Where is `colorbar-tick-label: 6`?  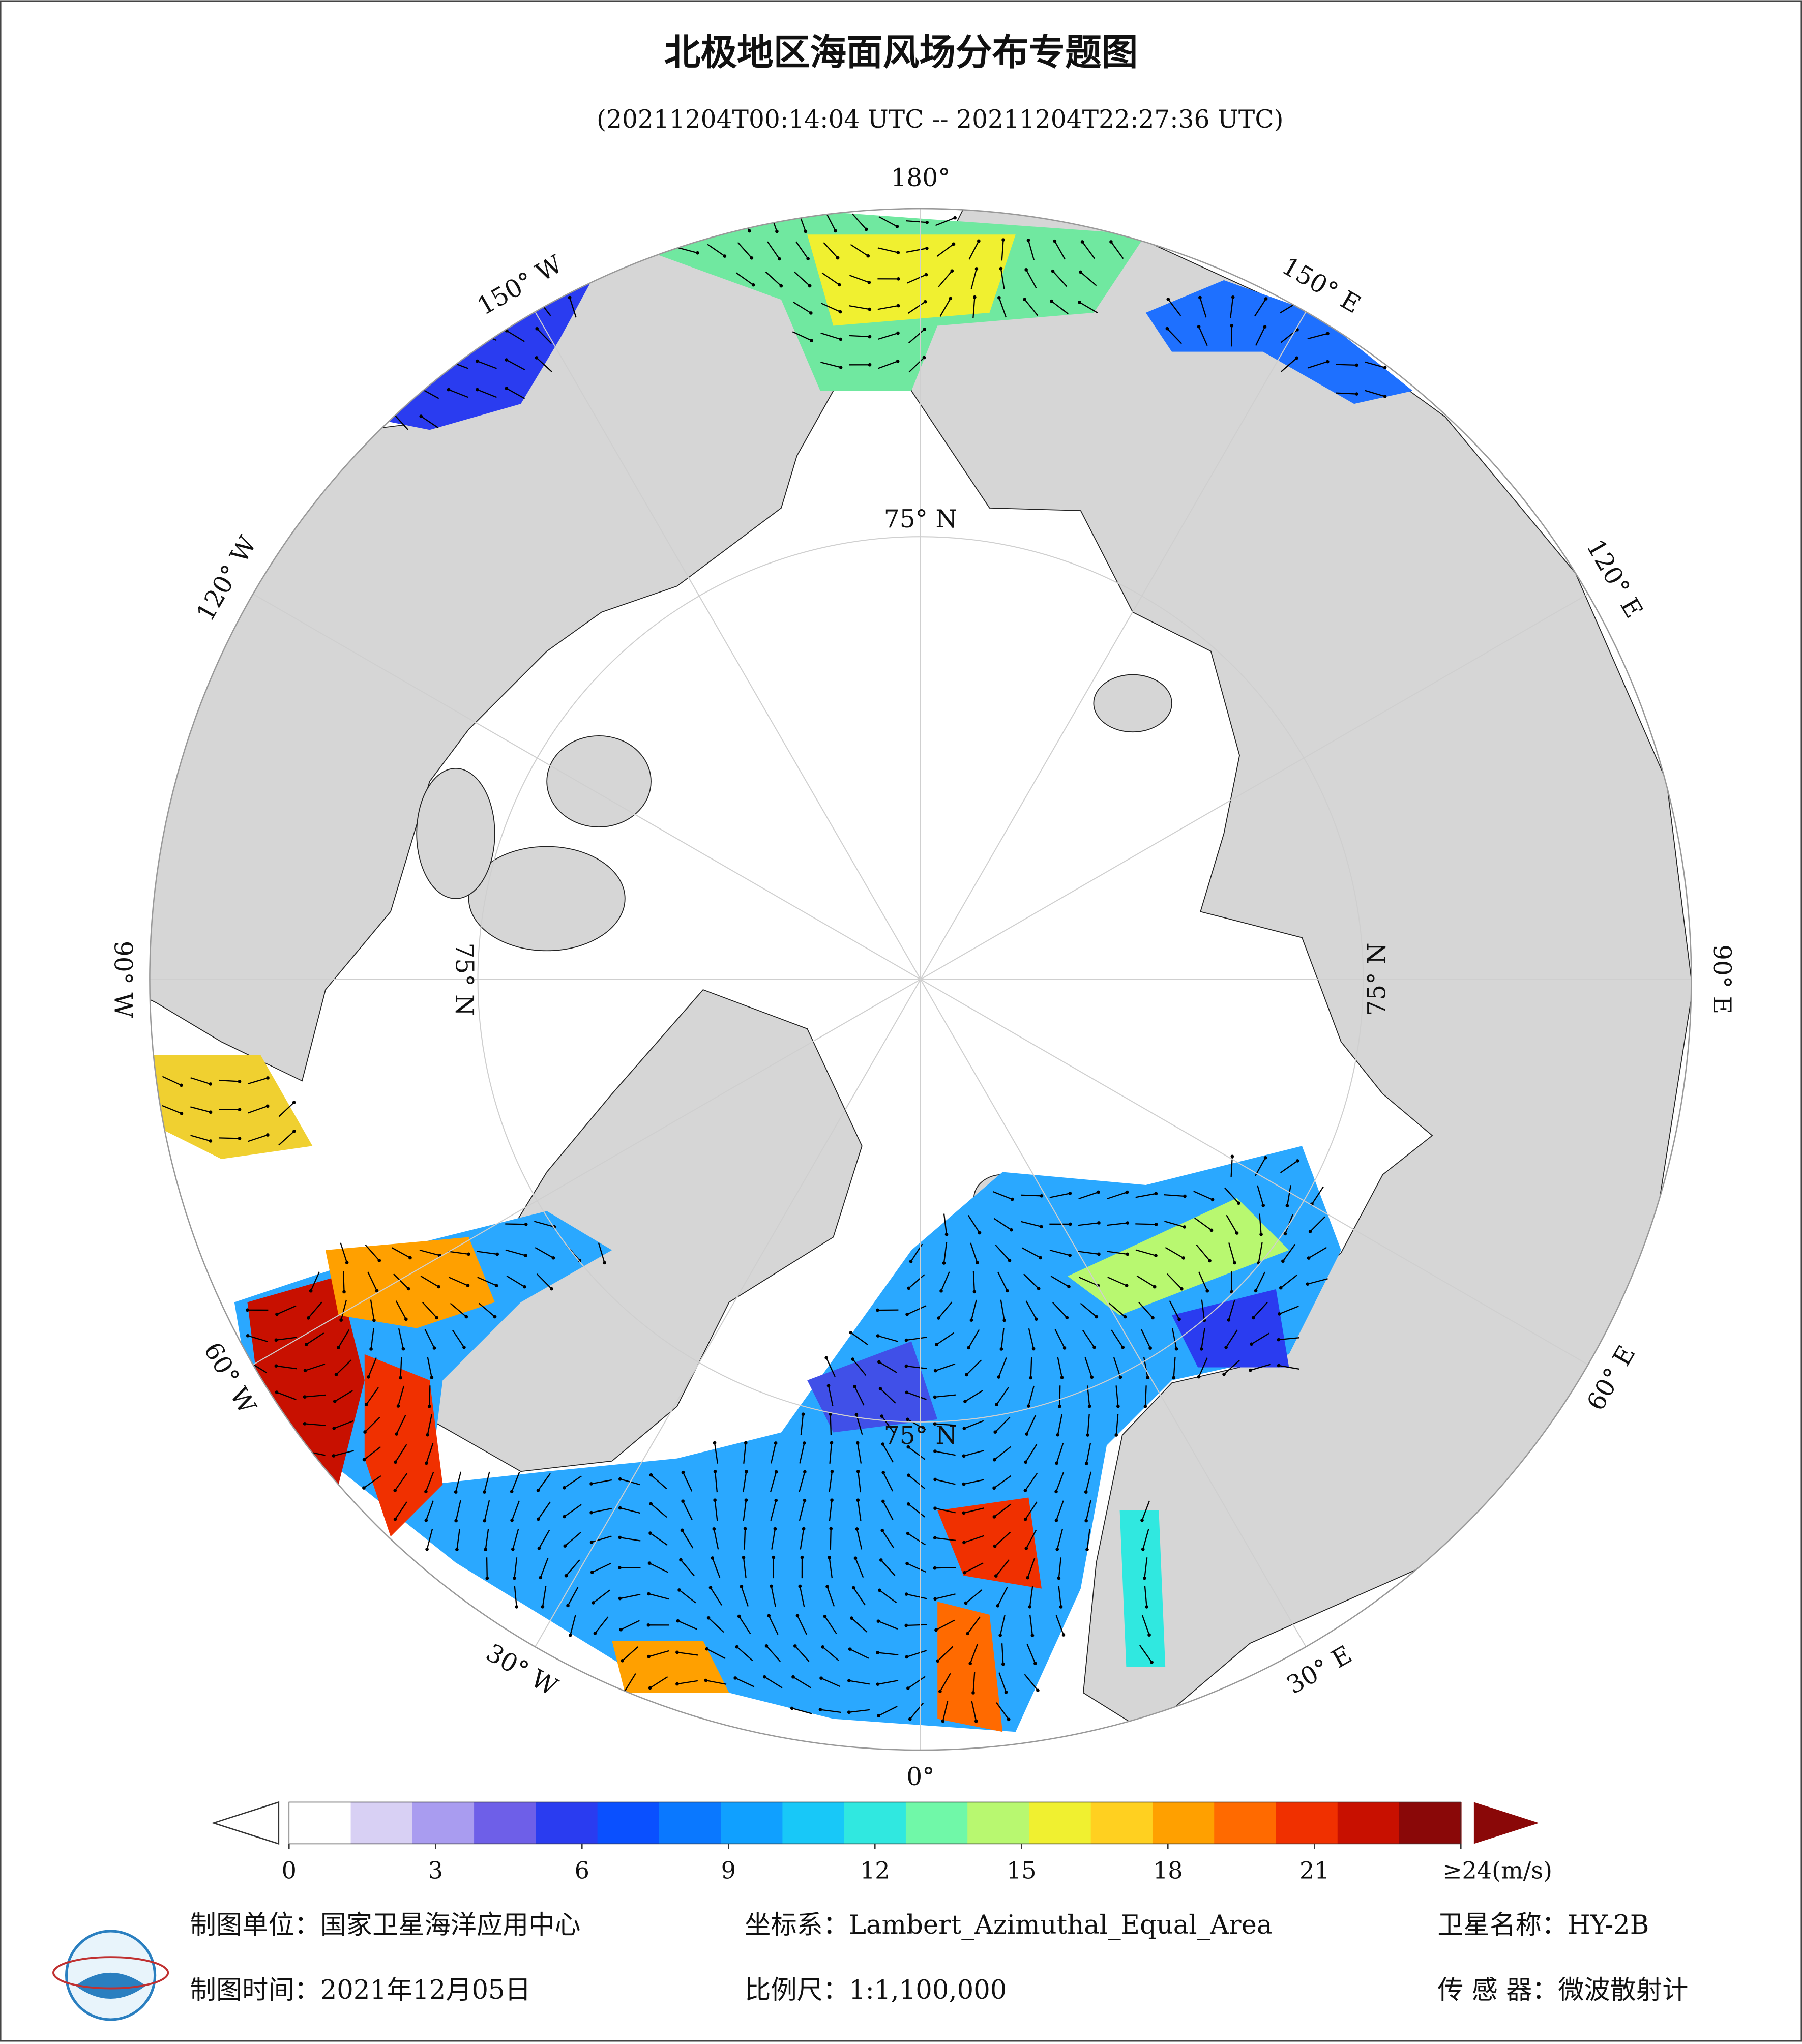 colorbar-tick-label: 6 is located at coordinates (582, 1871).